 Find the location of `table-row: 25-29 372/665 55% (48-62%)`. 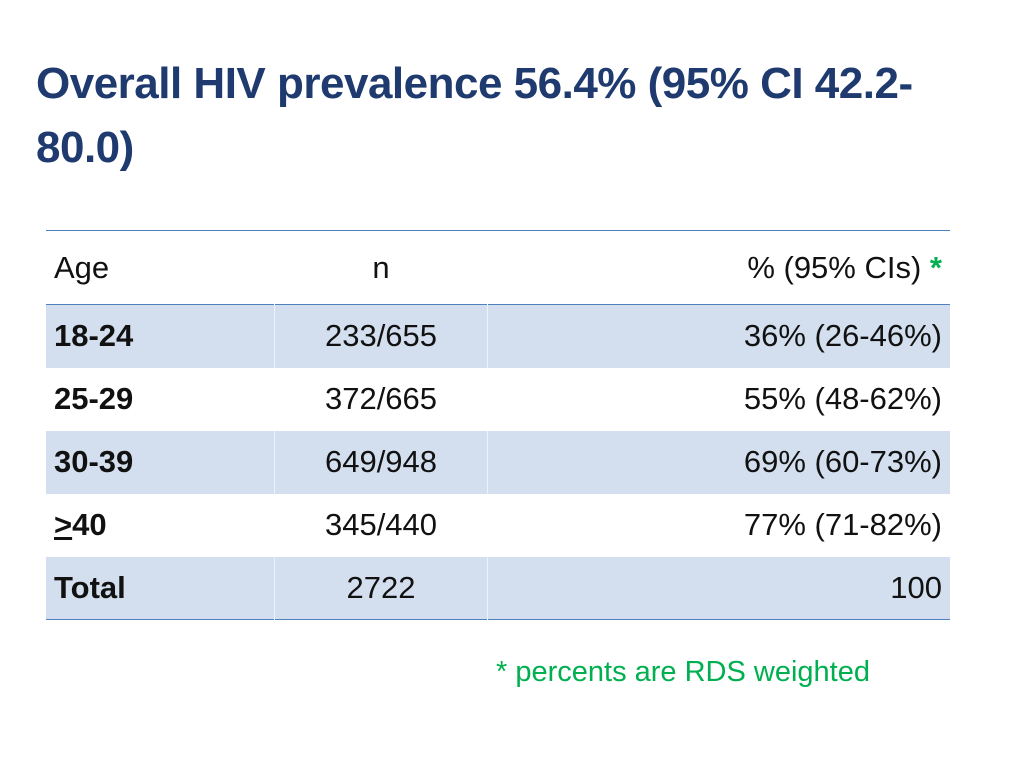

table-row: 25-29 372/665 55% (48-62%) is located at coordinates (498, 399).